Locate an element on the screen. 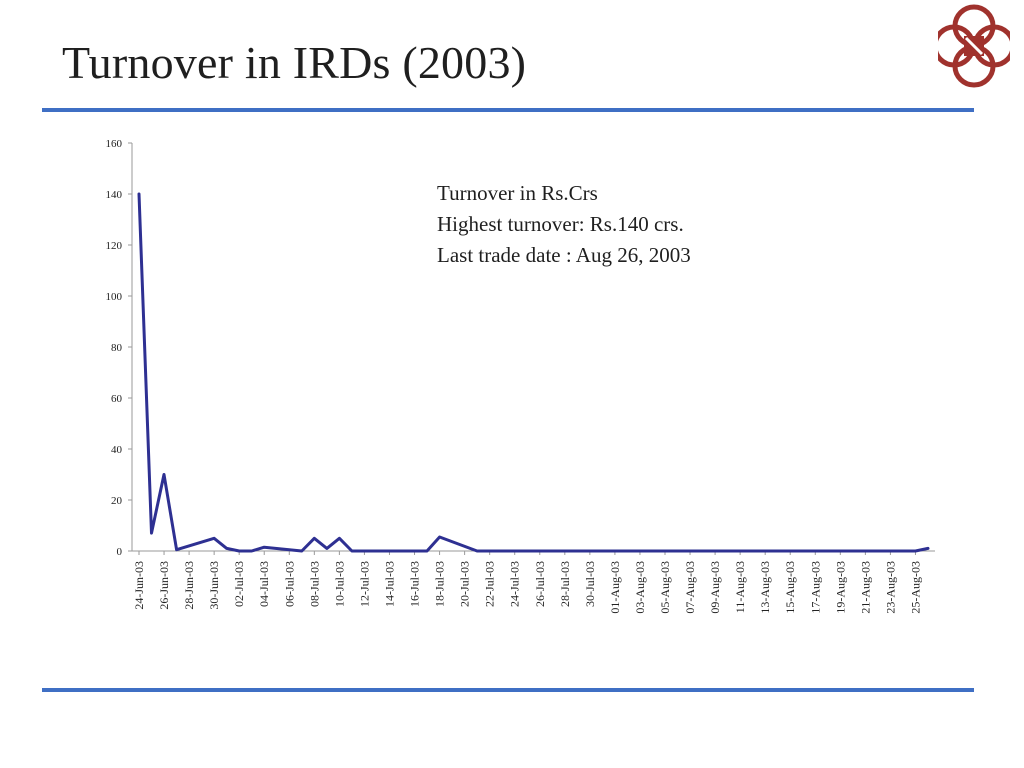 The width and height of the screenshot is (1024, 768). x-tick-label: 24-Jun-03 is located at coordinates (139, 585).